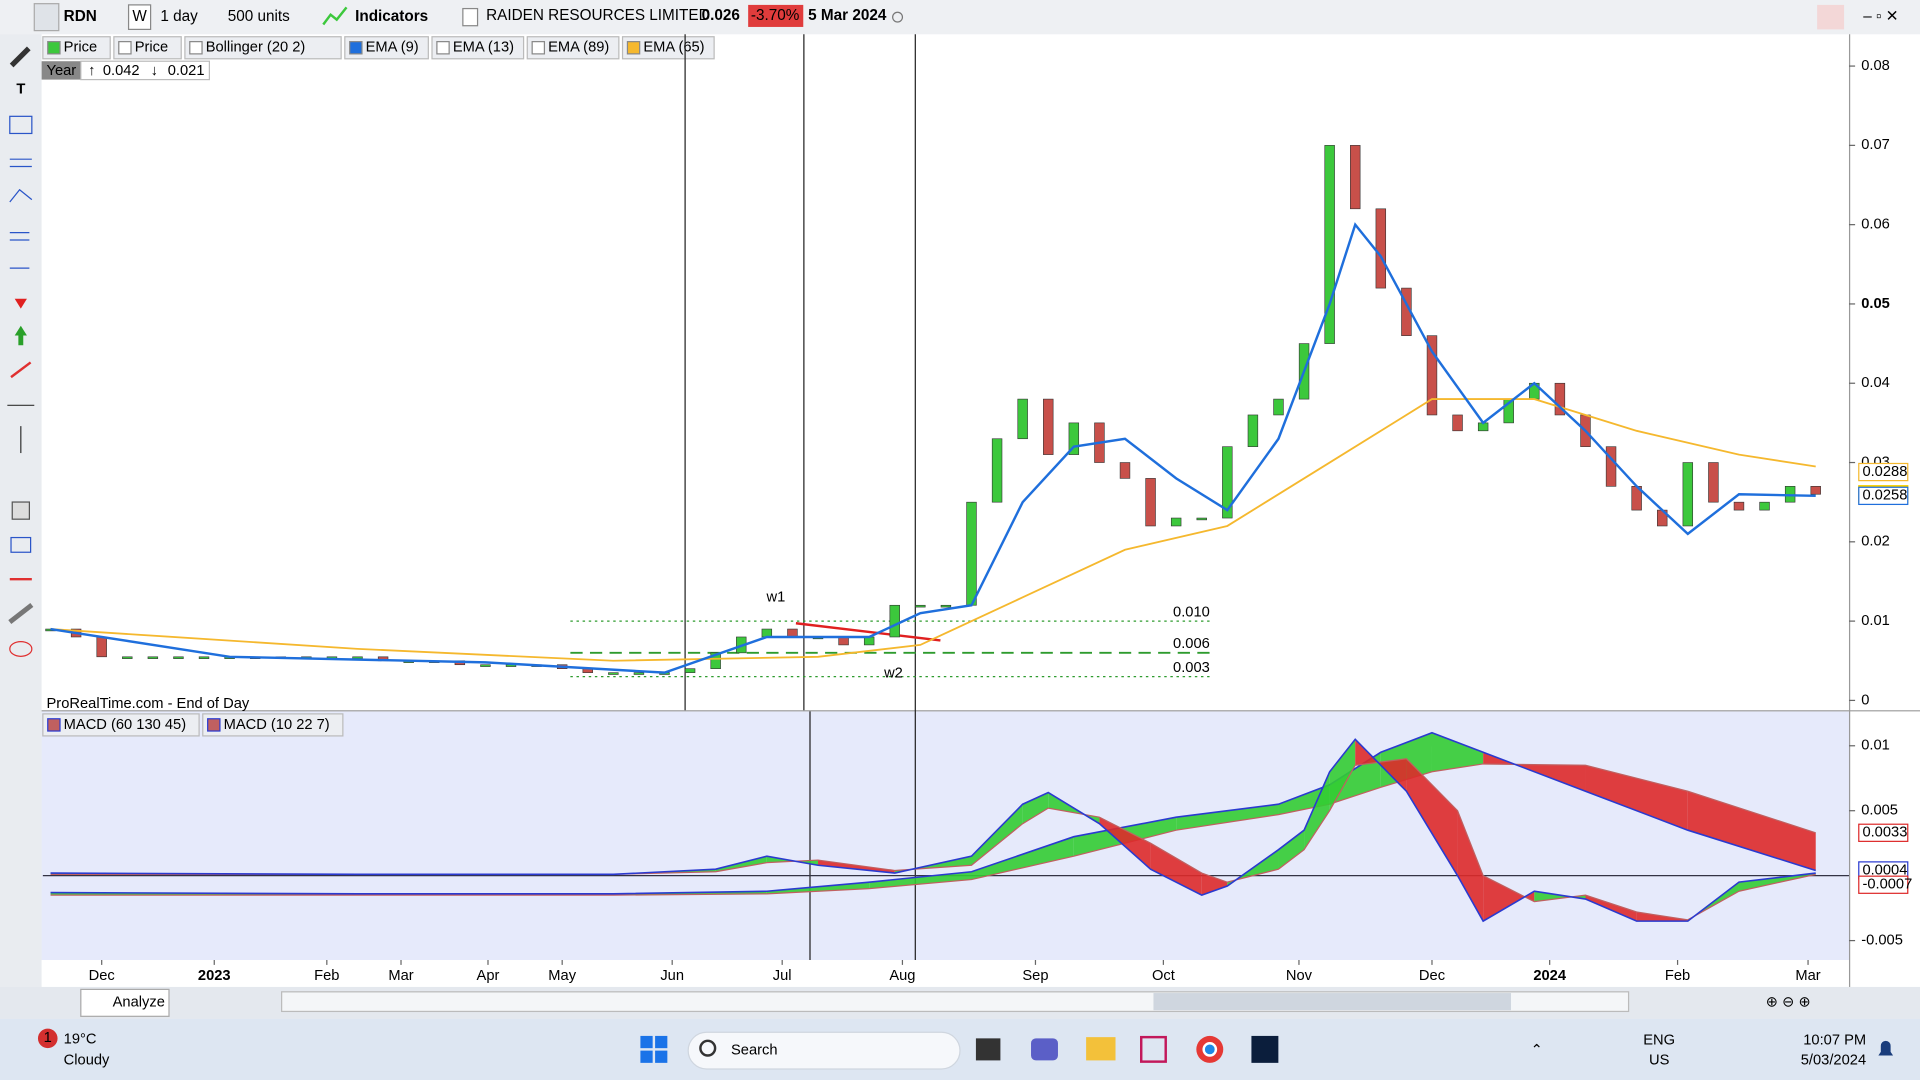 The image size is (1920, 1080). What do you see at coordinates (21, 195) in the screenshot?
I see `trend-tool` at bounding box center [21, 195].